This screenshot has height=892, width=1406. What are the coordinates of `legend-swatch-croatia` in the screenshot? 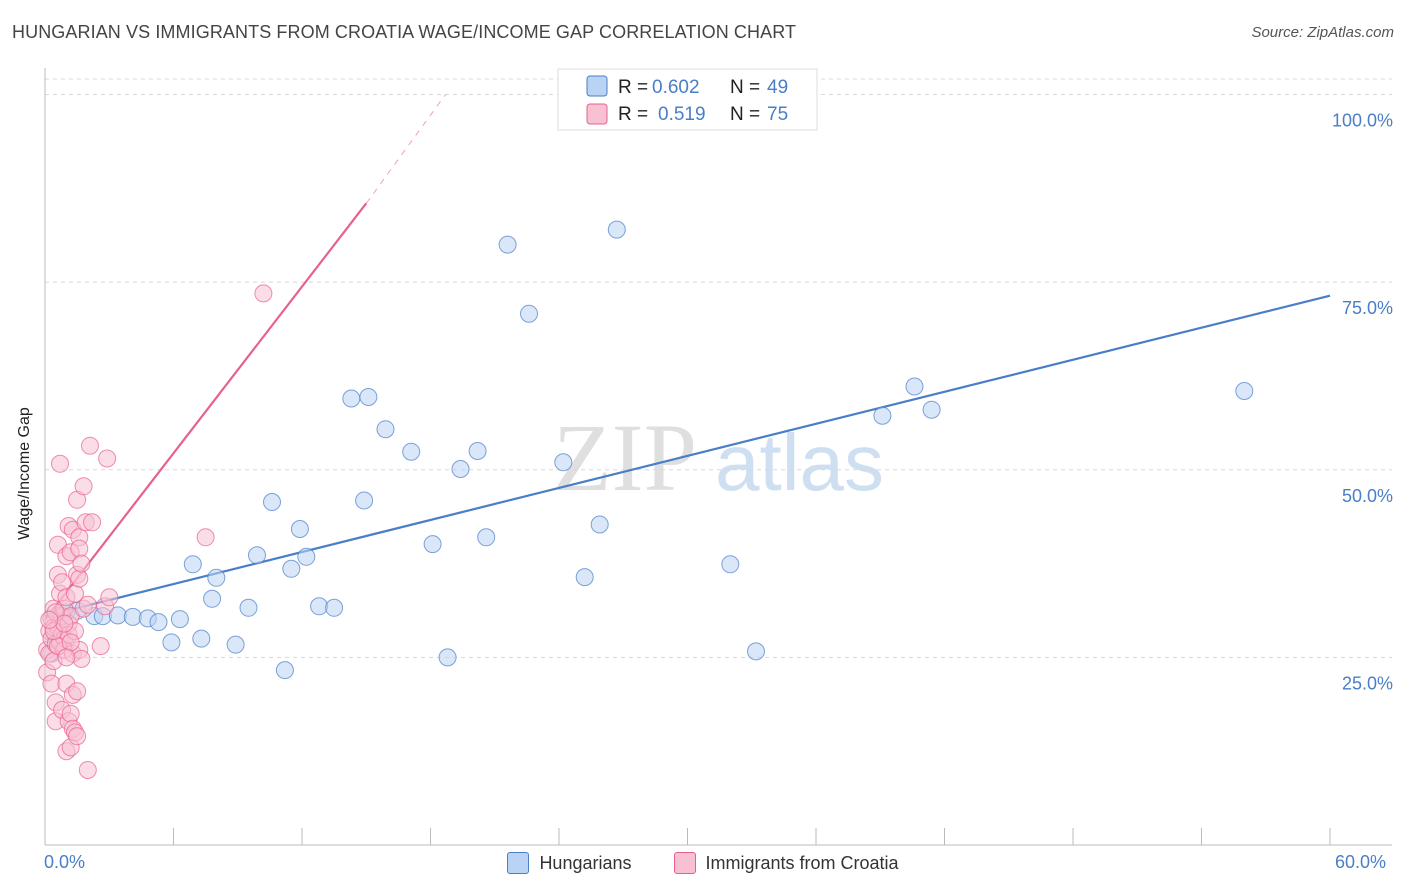 It's located at (597, 114).